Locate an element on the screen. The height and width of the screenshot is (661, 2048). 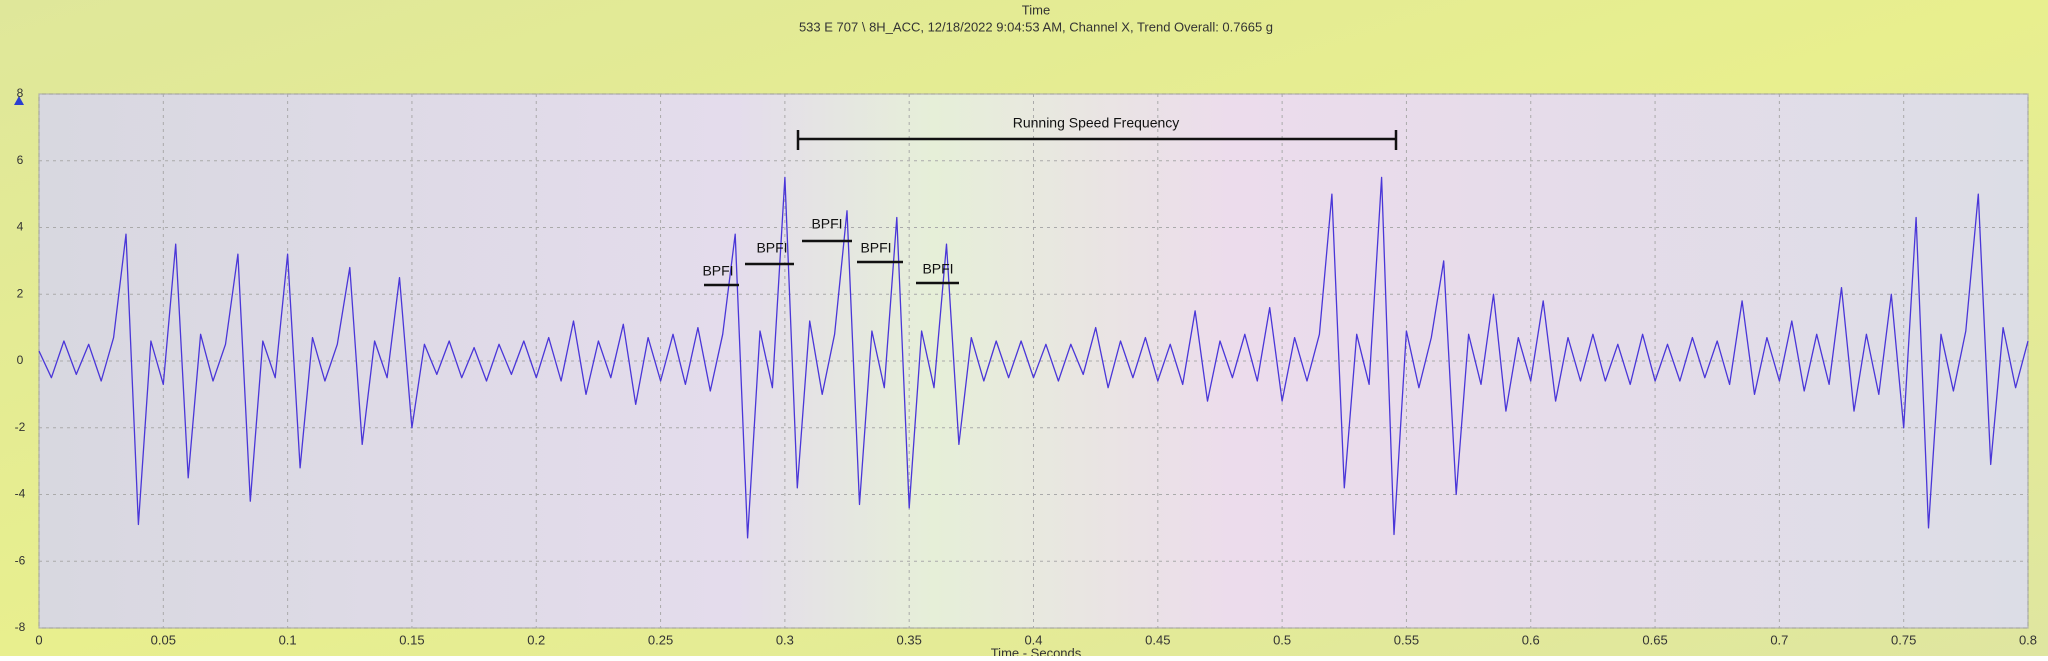
x-tick-label: 0.05 is located at coordinates (163, 639).